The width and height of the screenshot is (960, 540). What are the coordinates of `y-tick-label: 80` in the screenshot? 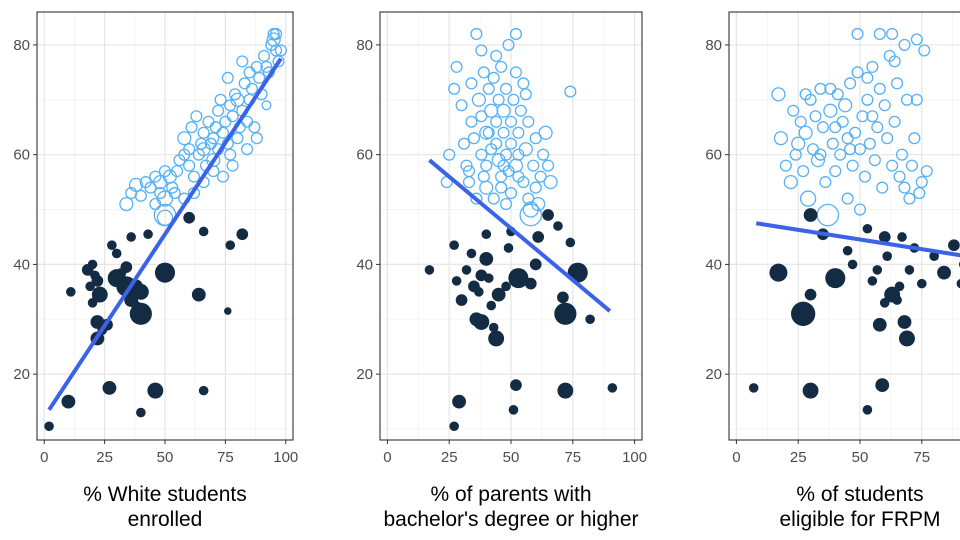 It's located at (713, 45).